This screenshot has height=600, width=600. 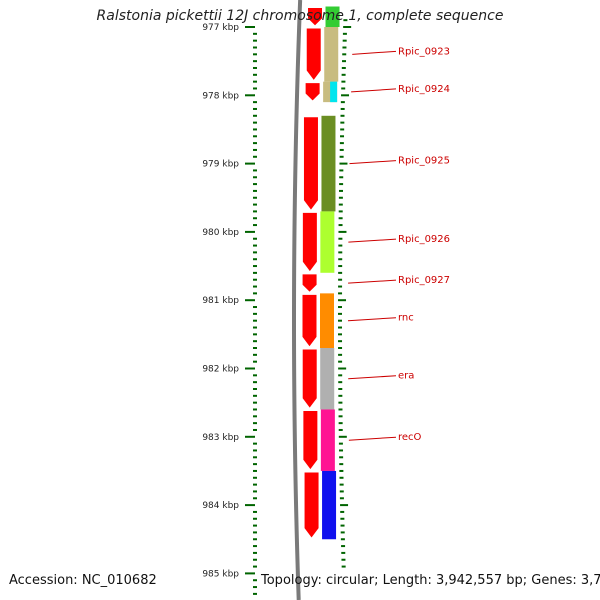 What do you see at coordinates (220, 574) in the screenshot?
I see `tick-label: 985 kbp` at bounding box center [220, 574].